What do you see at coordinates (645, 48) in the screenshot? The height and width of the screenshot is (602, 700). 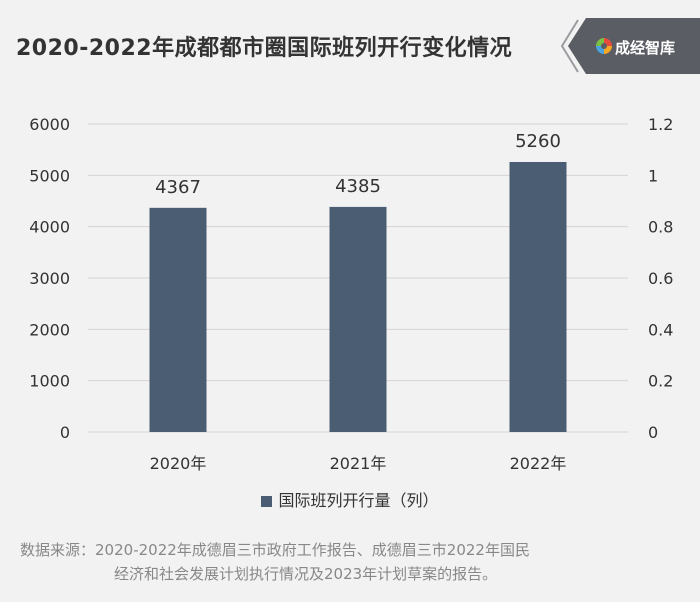 I see `brand-name: 成经智库` at bounding box center [645, 48].